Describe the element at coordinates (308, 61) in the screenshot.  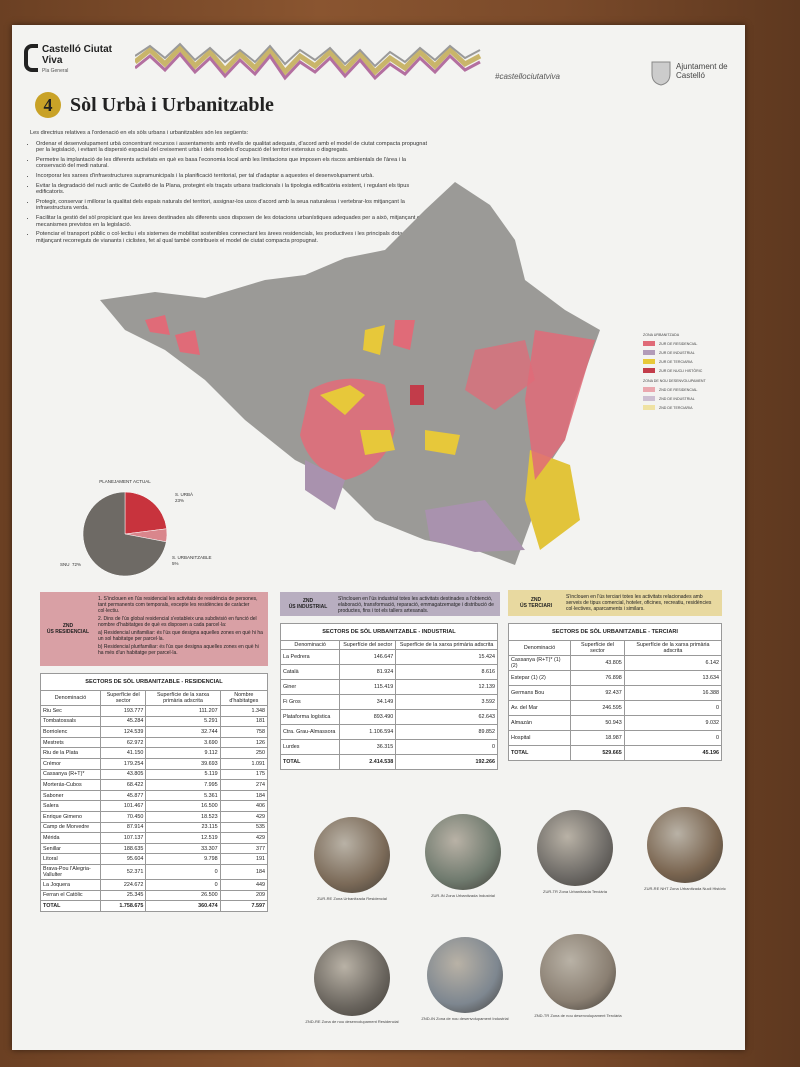
I see `decorative-strip` at that location.